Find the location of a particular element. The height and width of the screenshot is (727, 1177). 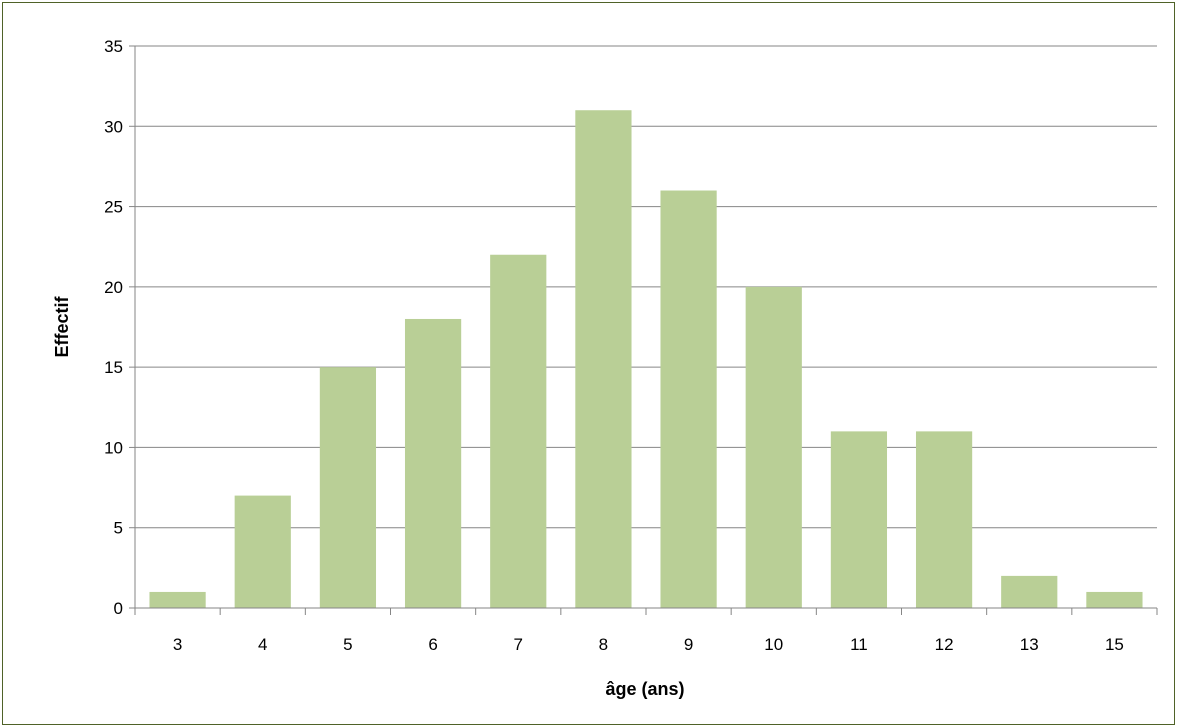

y-tick-label: 5 is located at coordinates (118, 528).